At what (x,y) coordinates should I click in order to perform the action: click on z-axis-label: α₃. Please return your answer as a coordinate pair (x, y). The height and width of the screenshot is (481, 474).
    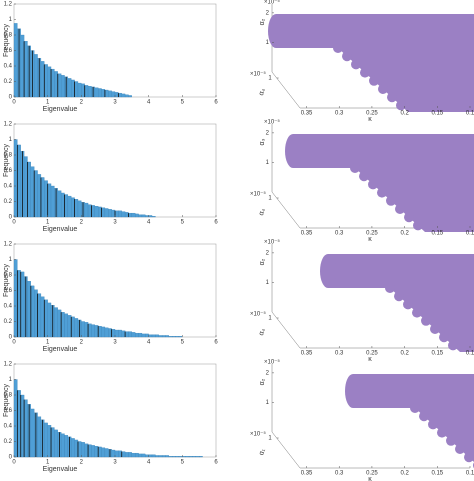
    Looking at the image, I should click on (262, 141).